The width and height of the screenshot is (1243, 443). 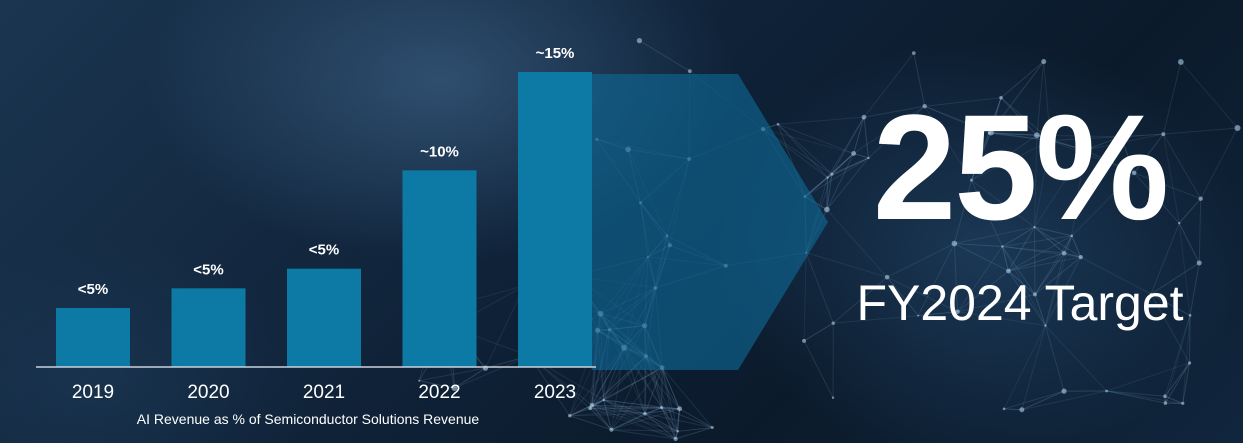 I want to click on x-tick-label-2019: 2019, so click(x=93, y=392).